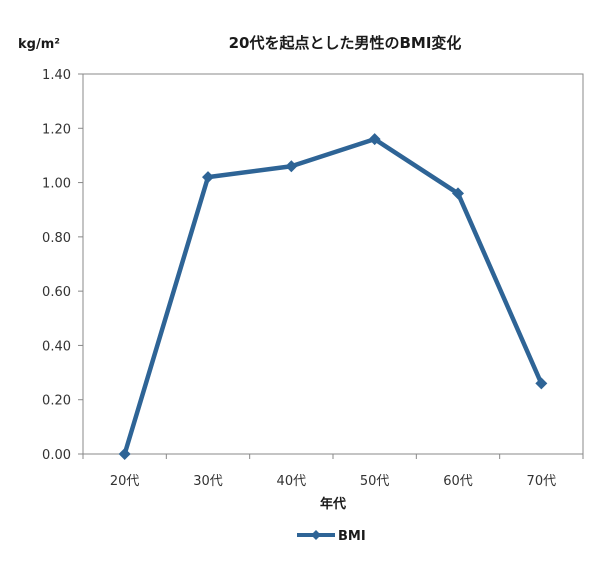 Image resolution: width=600 pixels, height=569 pixels. What do you see at coordinates (316, 535) in the screenshot?
I see `legend-marker` at bounding box center [316, 535].